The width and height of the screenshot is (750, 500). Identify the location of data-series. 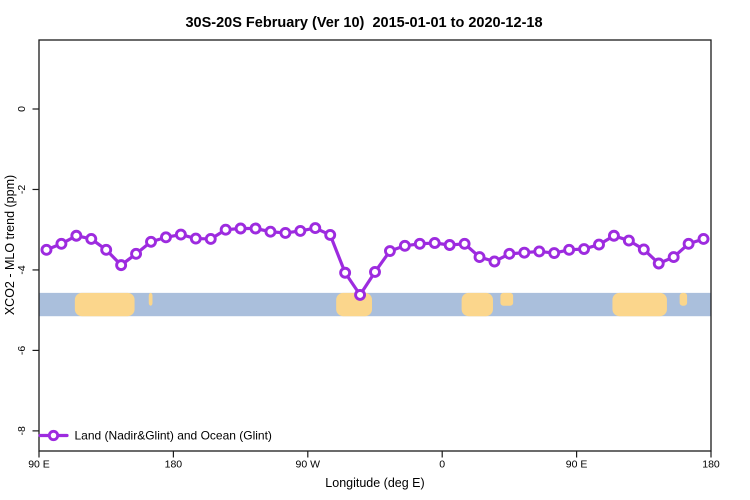
(375, 261).